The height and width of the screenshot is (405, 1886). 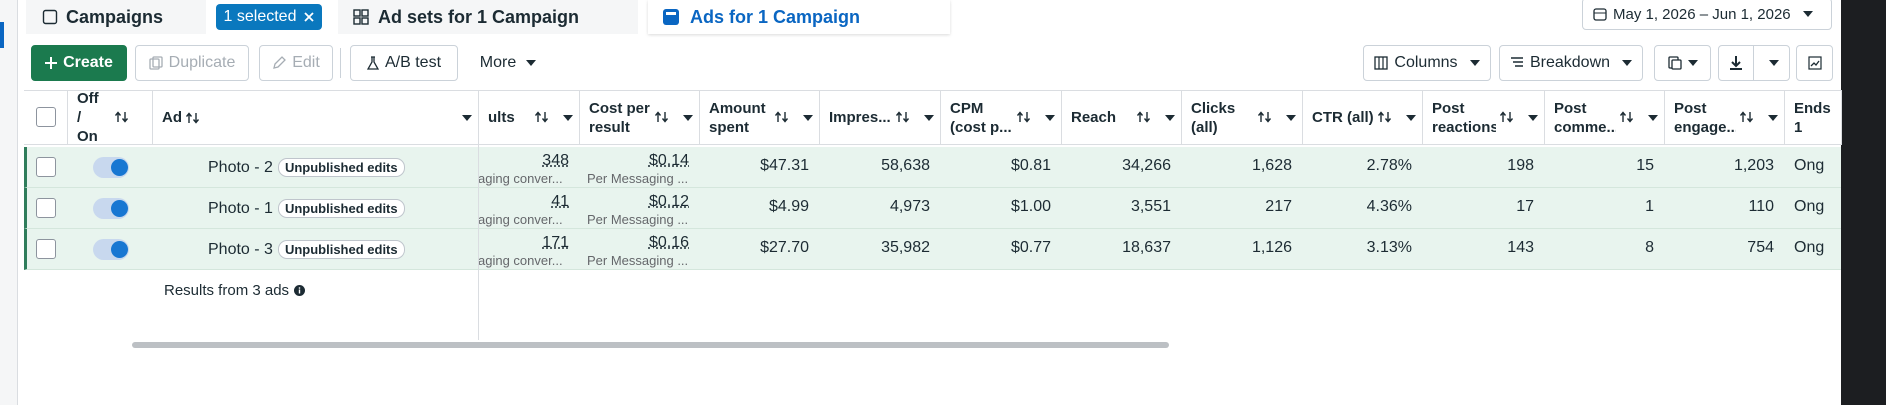 I want to click on column-label-text: Reach, so click(x=1094, y=117).